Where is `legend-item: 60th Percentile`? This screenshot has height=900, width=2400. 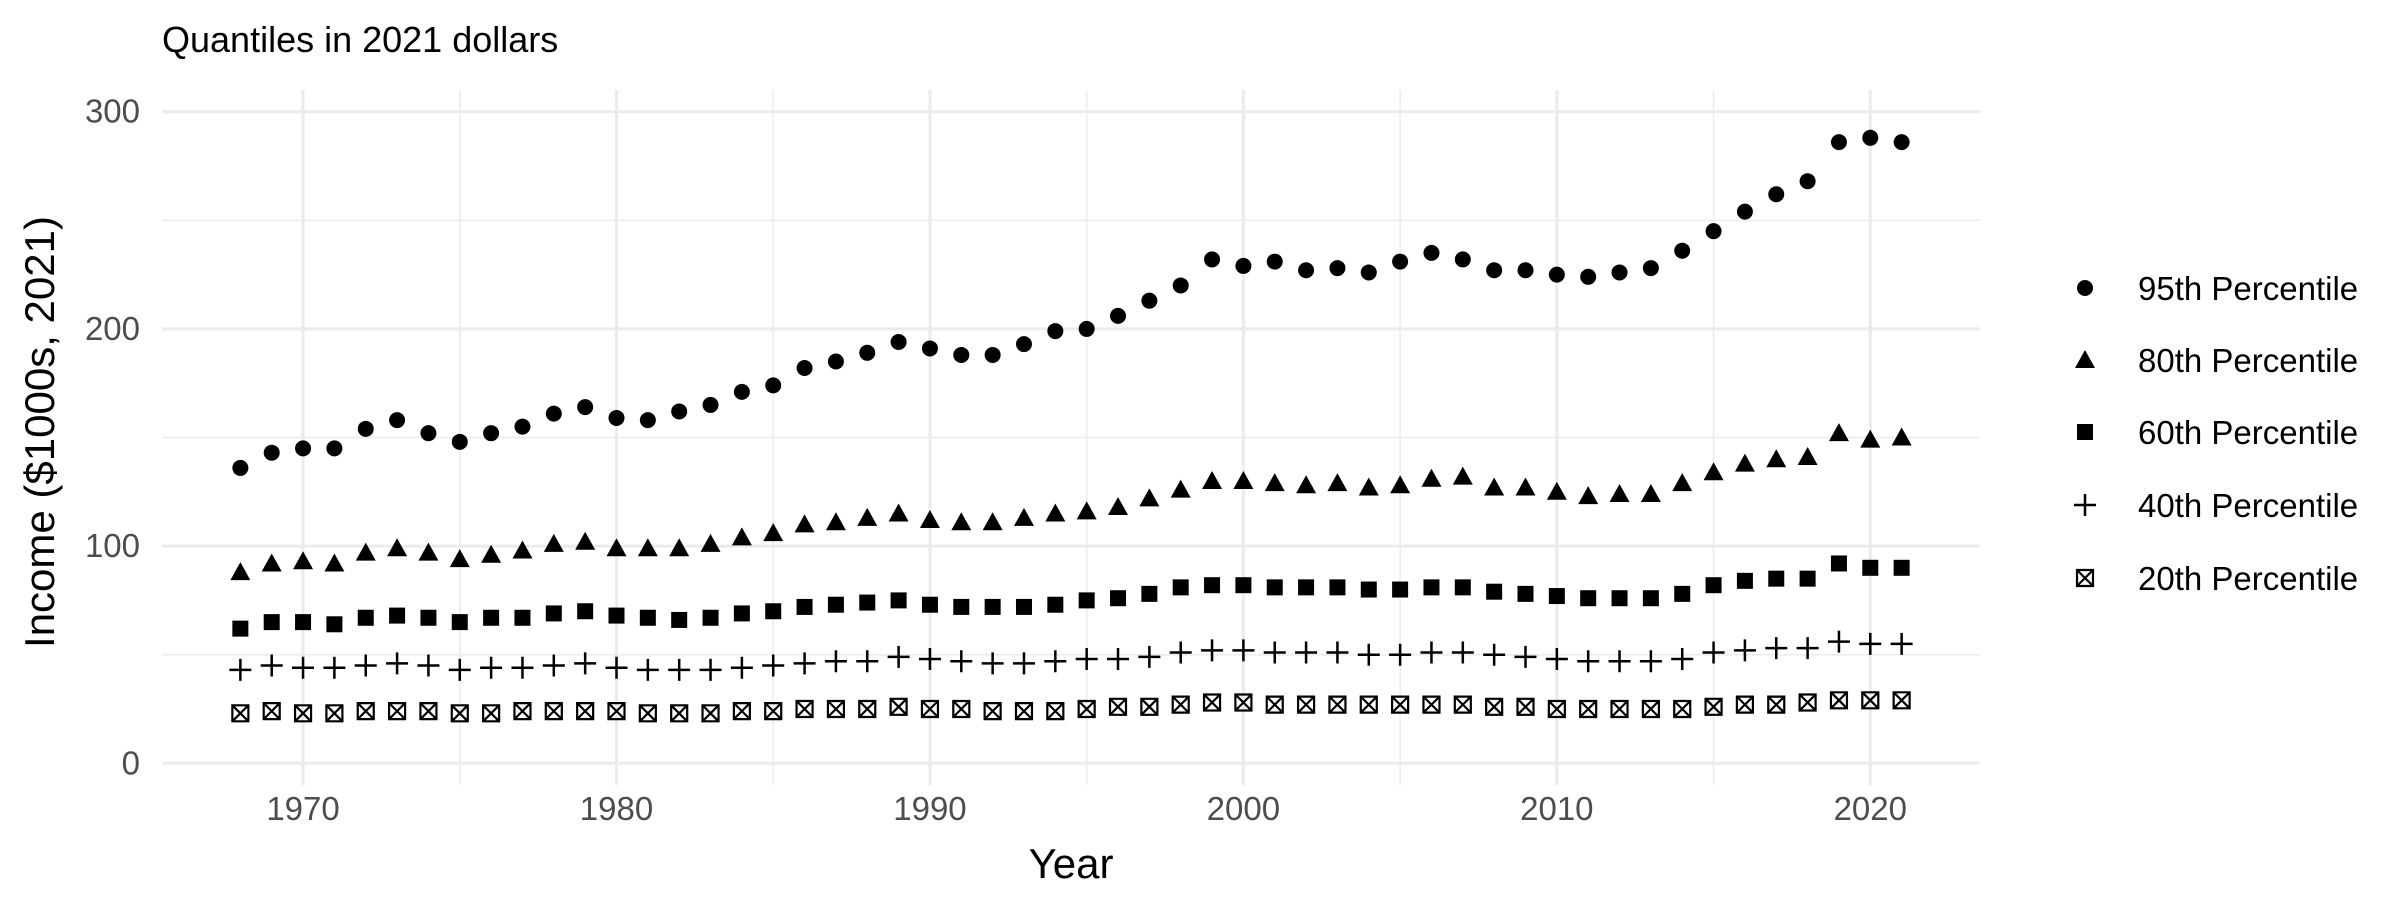
legend-item: 60th Percentile is located at coordinates (2217, 432).